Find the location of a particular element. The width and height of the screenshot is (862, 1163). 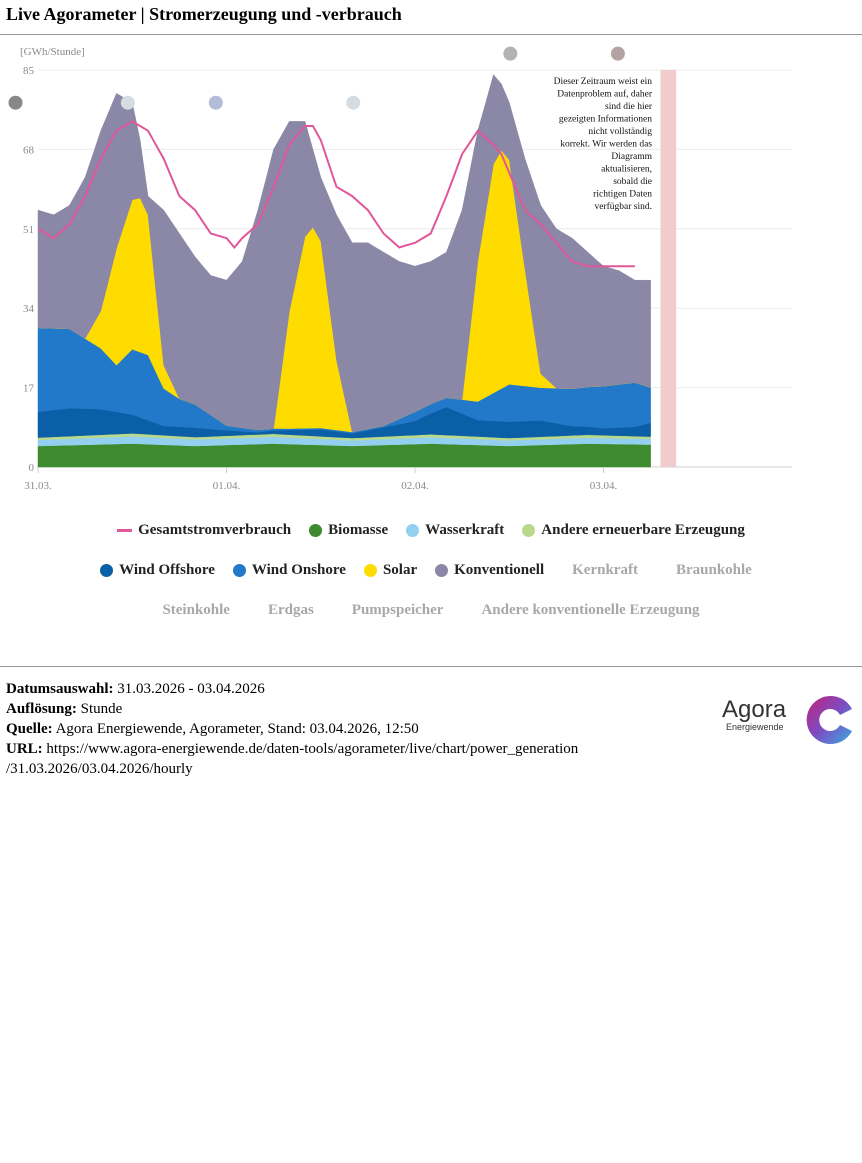

legend-label: Konventionell is located at coordinates (499, 570).